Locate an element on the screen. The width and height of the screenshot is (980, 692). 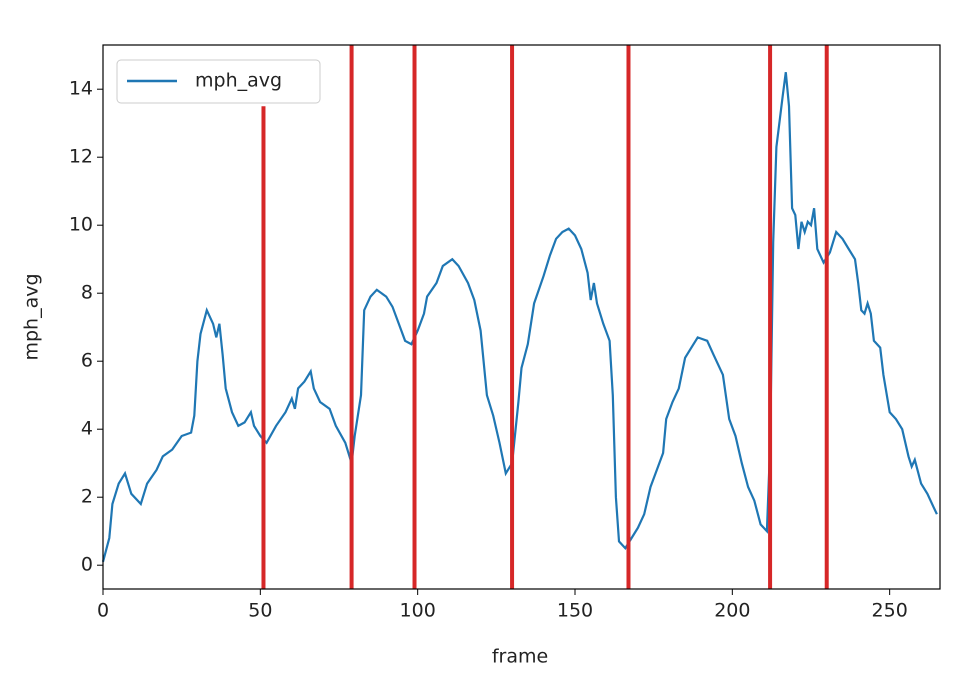
y-tick-label: 4 is located at coordinates (87, 429).